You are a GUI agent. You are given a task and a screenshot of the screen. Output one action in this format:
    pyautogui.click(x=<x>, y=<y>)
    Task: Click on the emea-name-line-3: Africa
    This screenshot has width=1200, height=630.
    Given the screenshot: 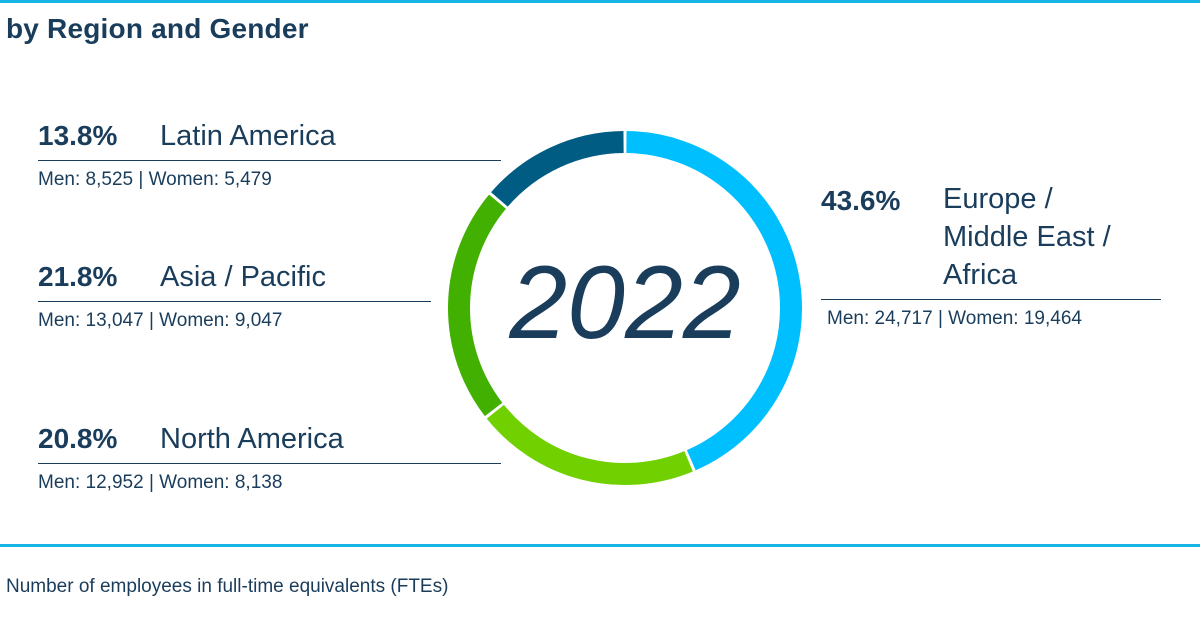 What is the action you would take?
    pyautogui.click(x=980, y=275)
    